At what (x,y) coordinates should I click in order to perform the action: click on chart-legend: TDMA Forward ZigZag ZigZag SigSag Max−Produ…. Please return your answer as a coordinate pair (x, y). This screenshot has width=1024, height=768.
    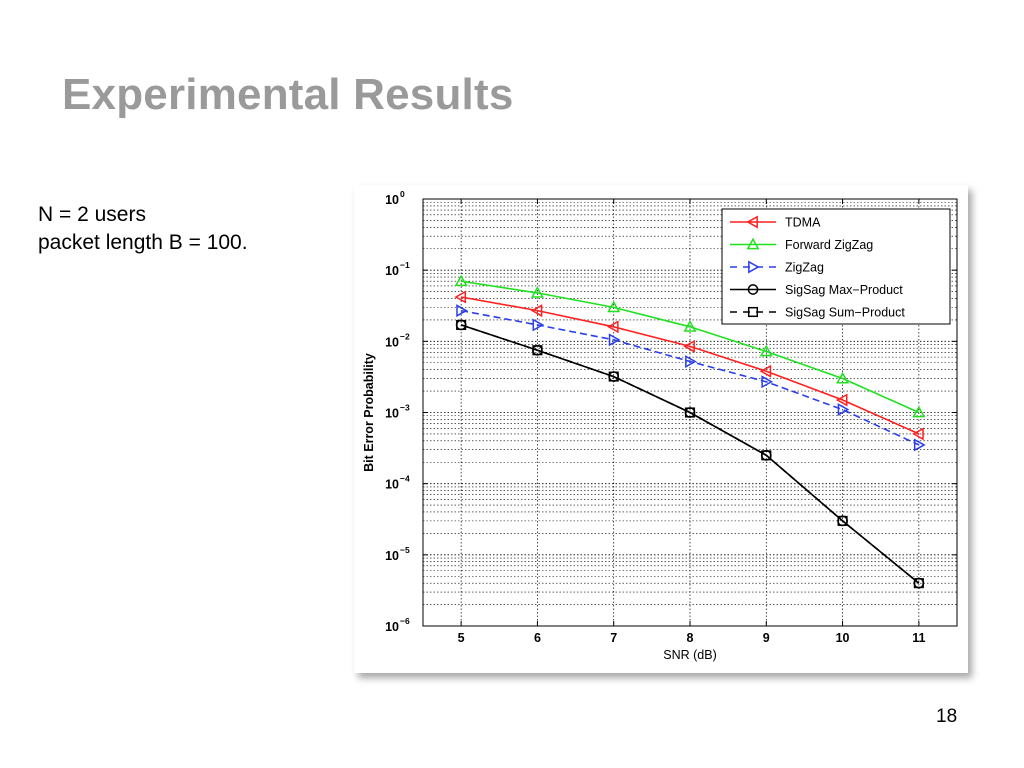
    Looking at the image, I should click on (836, 266).